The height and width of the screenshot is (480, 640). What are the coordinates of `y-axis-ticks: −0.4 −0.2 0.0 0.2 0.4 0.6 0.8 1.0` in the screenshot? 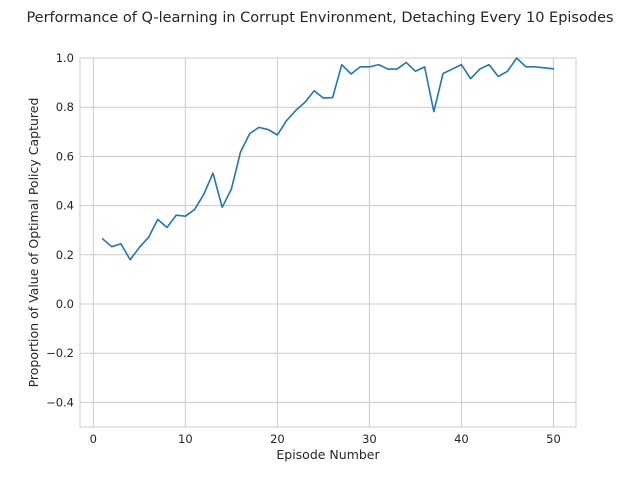 It's located at (60, 230).